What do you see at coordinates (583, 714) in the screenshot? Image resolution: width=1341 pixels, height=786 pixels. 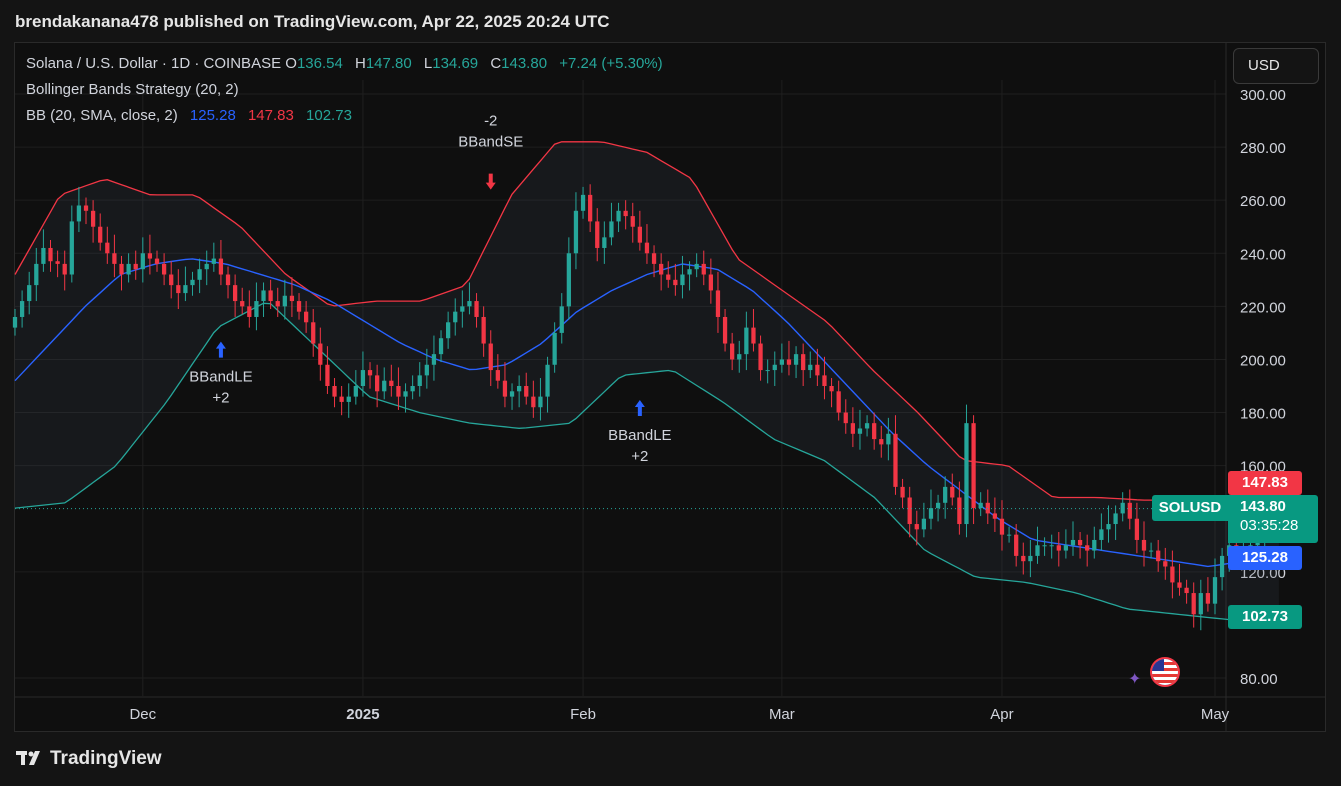 I see `x-tick-label: Feb` at bounding box center [583, 714].